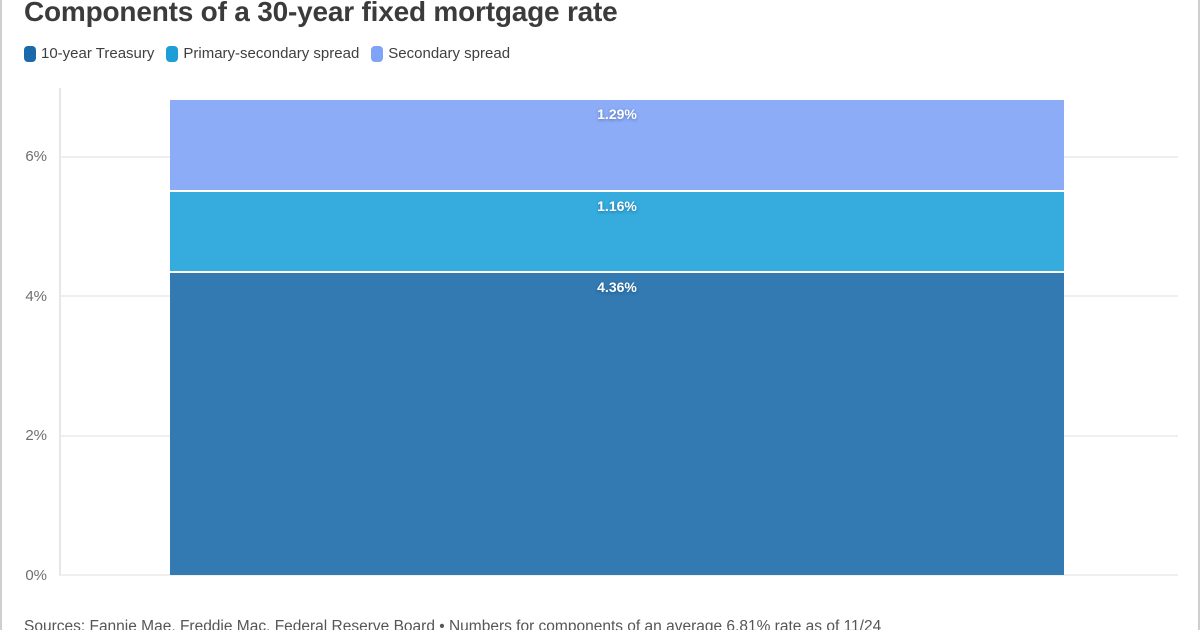  What do you see at coordinates (98, 53) in the screenshot?
I see `legend-item-label: 10-year Treasury` at bounding box center [98, 53].